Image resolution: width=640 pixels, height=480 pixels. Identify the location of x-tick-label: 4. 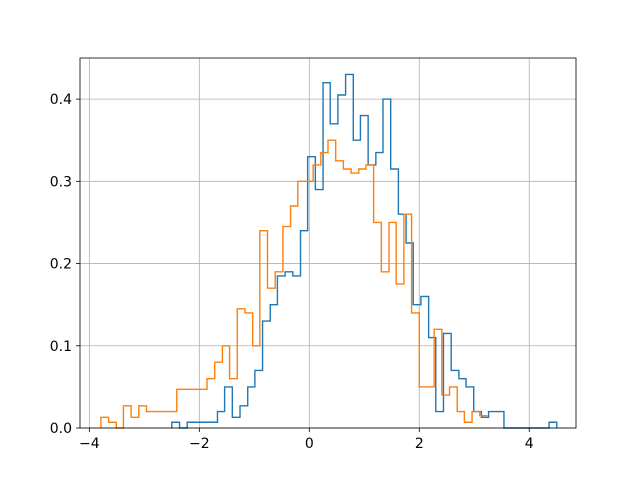
(529, 444).